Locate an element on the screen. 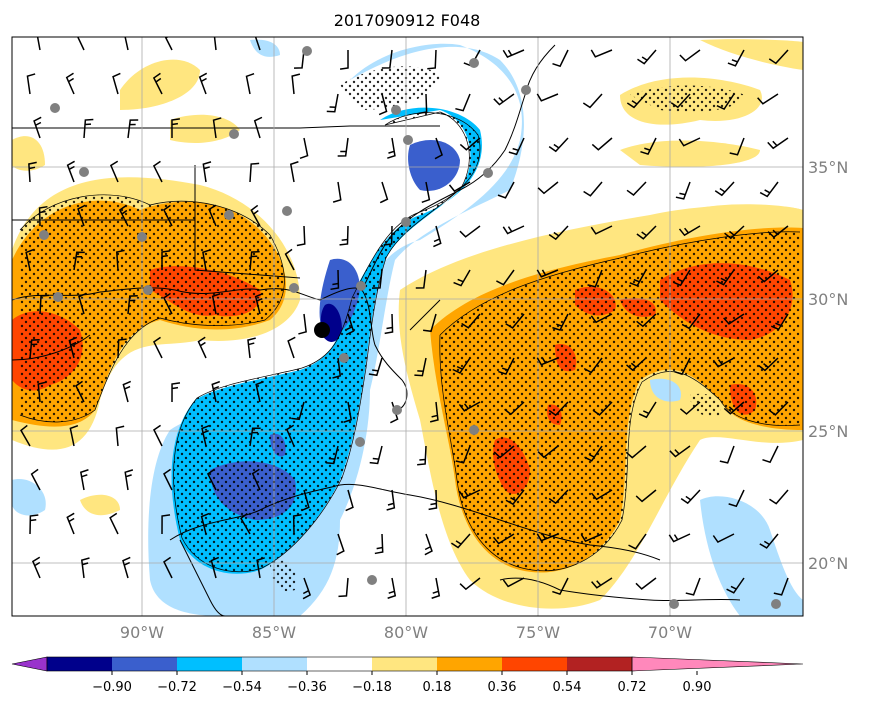 This screenshot has width=869, height=711. lat-label-25: 25°N is located at coordinates (828, 431).